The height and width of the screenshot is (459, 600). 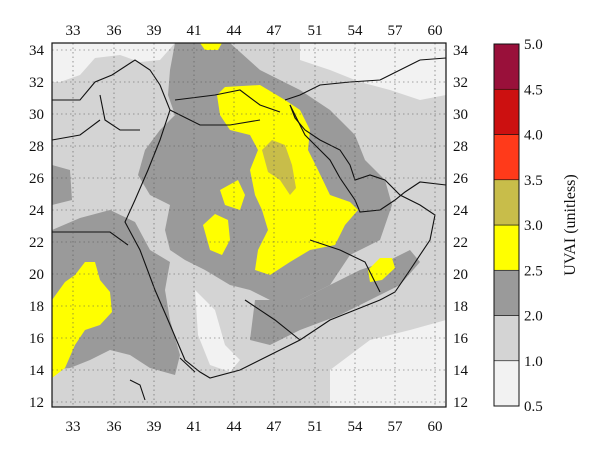 I want to click on bottom-x-tick: 41, so click(x=194, y=427).